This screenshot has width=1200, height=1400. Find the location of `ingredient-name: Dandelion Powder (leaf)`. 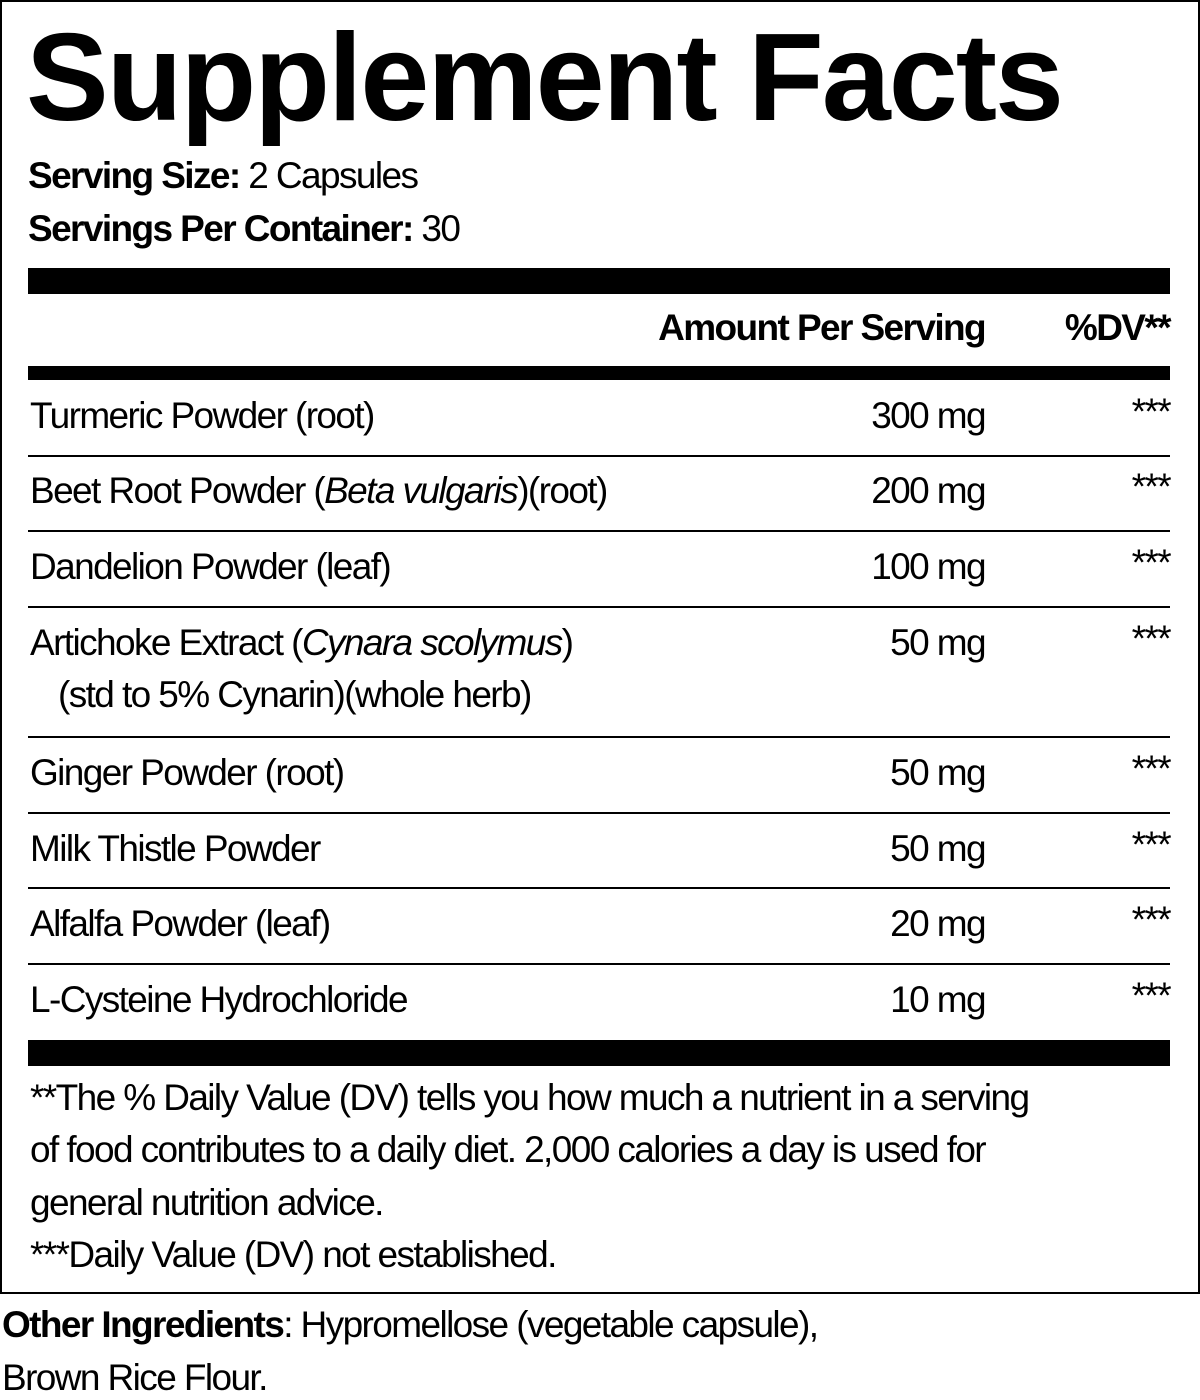

ingredient-name: Dandelion Powder (leaf) is located at coordinates (211, 567).